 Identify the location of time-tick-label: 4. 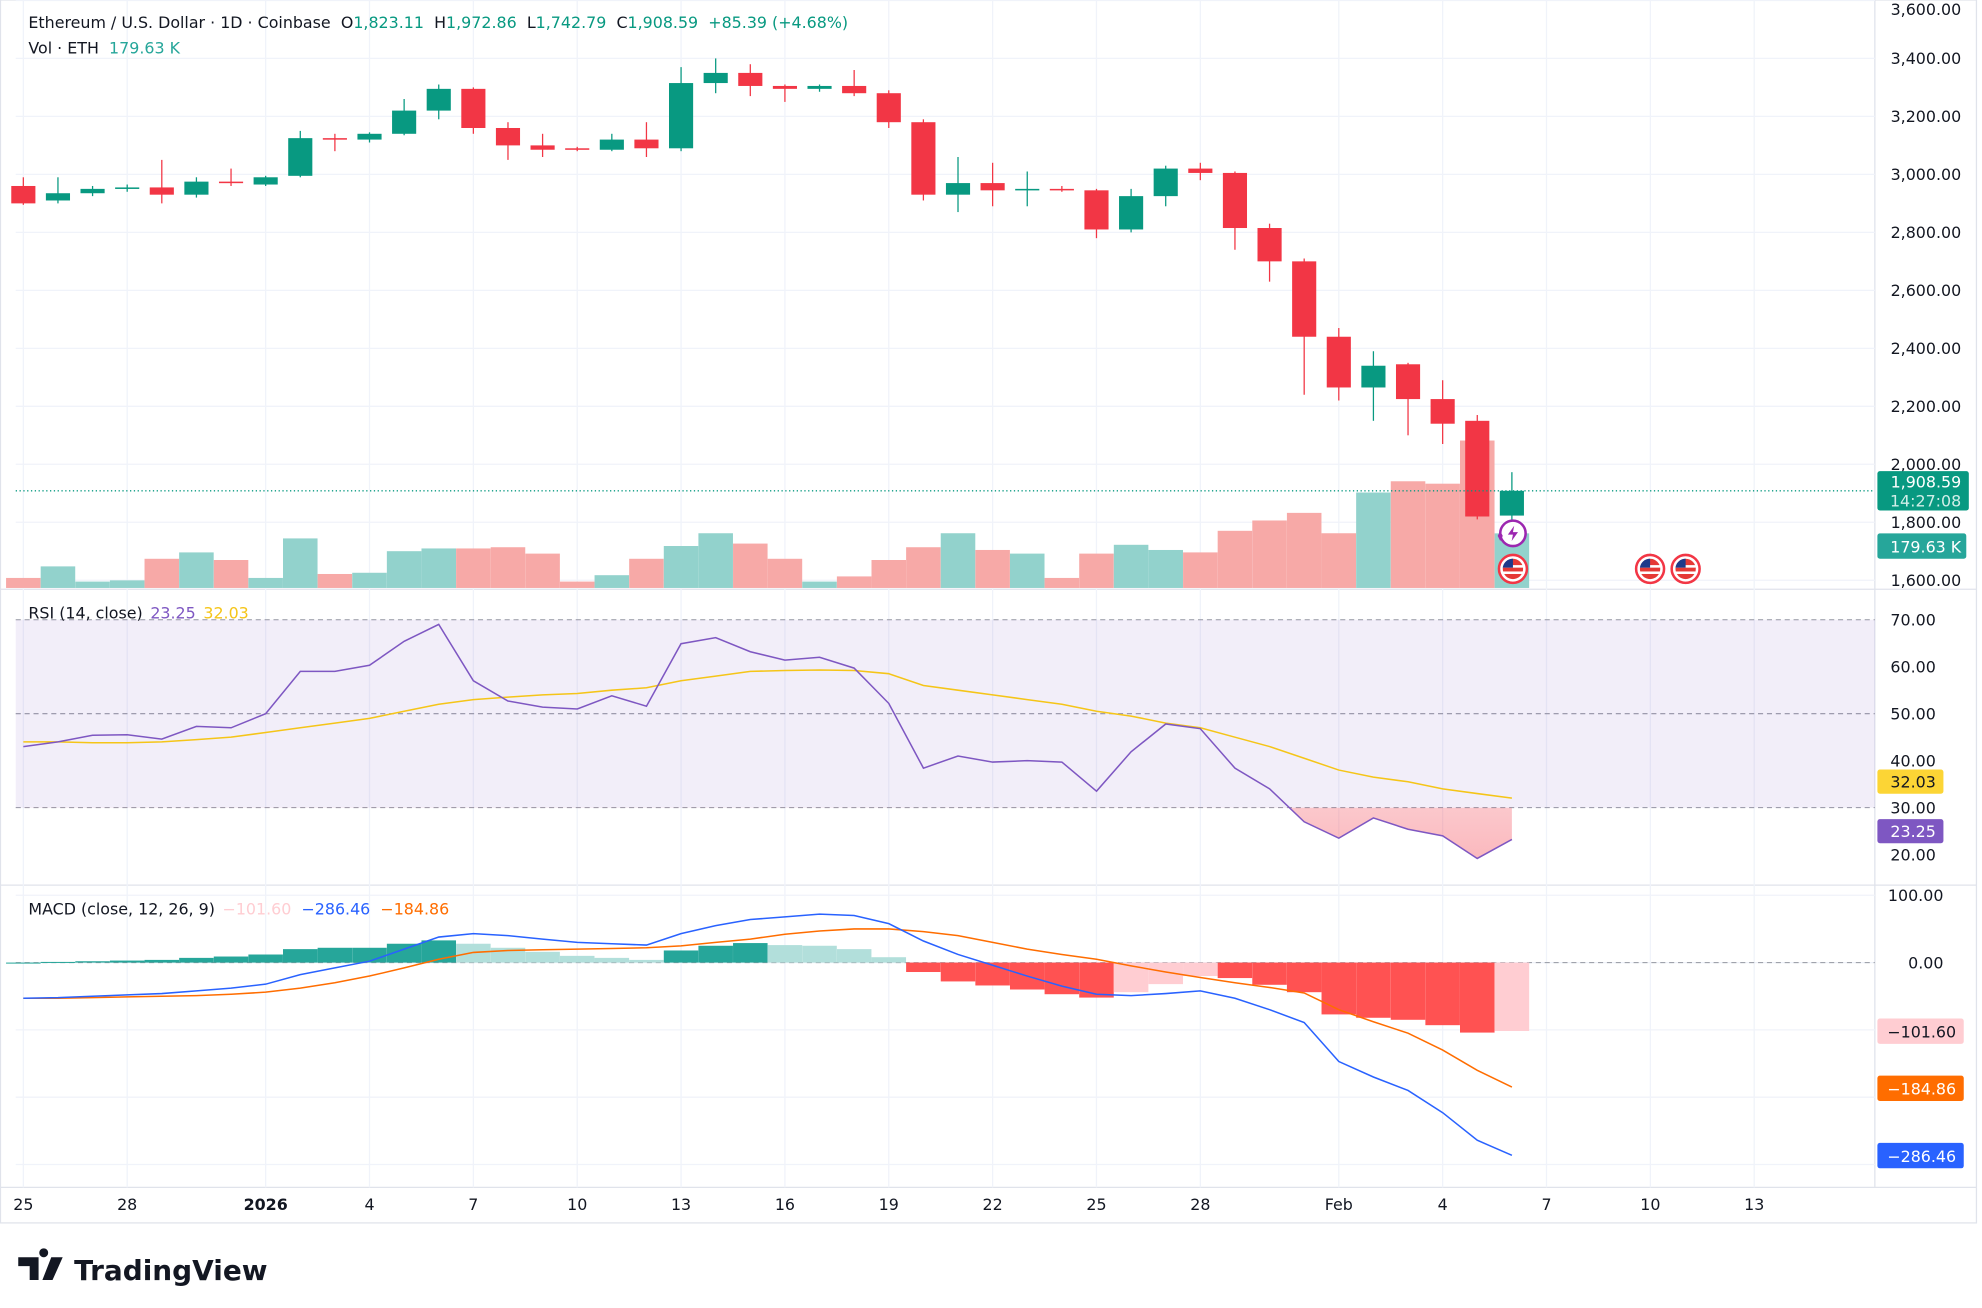
(1443, 1204).